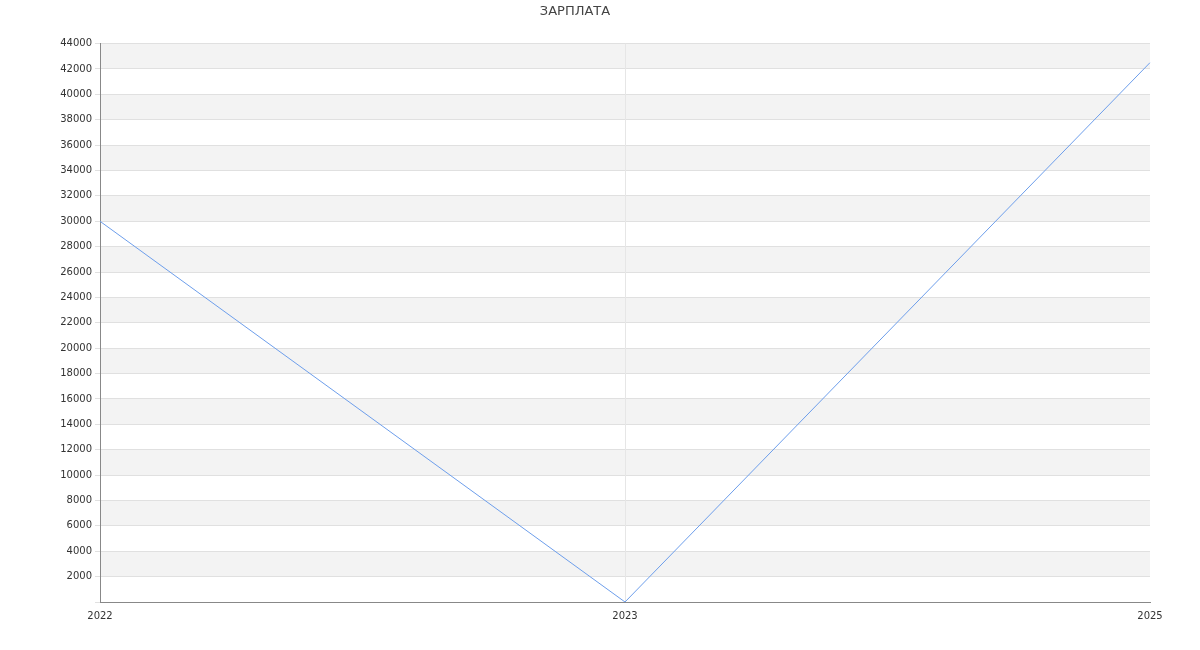  What do you see at coordinates (79, 500) in the screenshot?
I see `y-tick-label: 8000` at bounding box center [79, 500].